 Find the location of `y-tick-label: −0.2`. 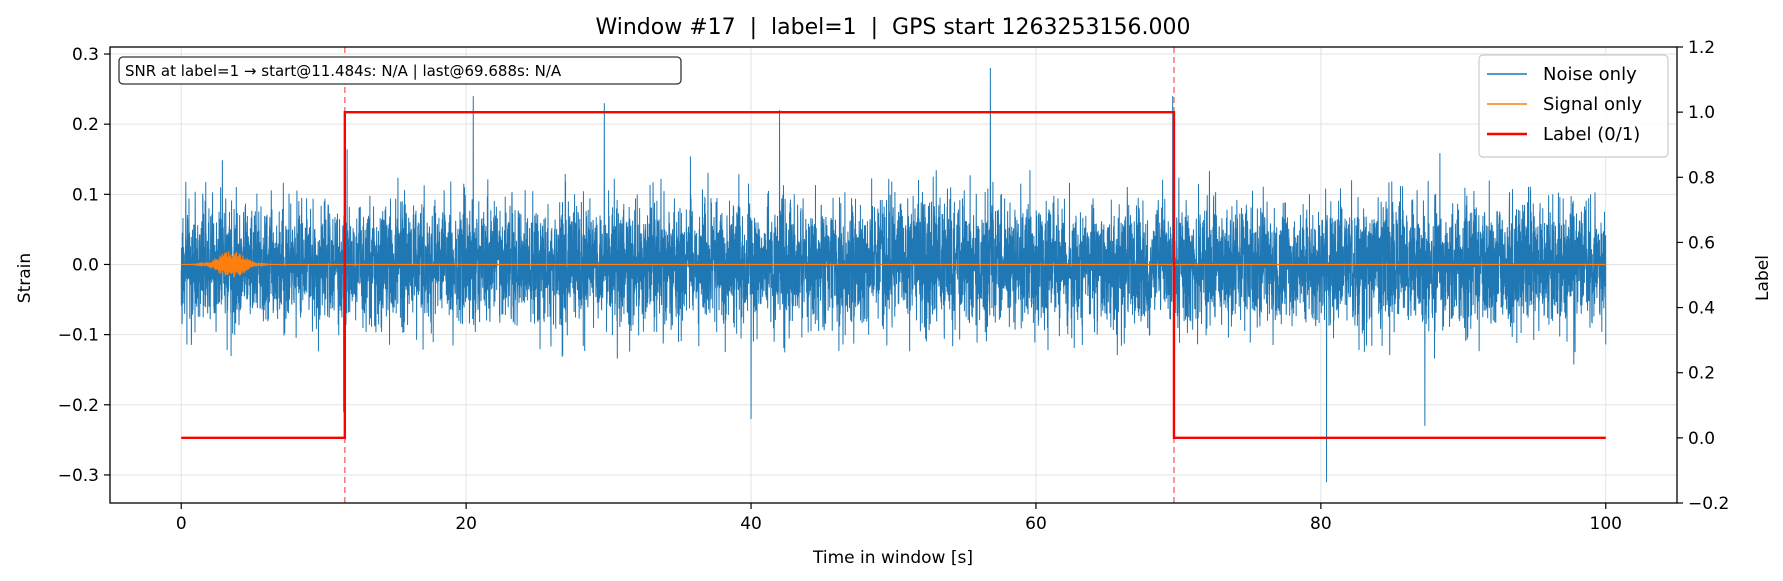

y-tick-label: −0.2 is located at coordinates (78, 406).